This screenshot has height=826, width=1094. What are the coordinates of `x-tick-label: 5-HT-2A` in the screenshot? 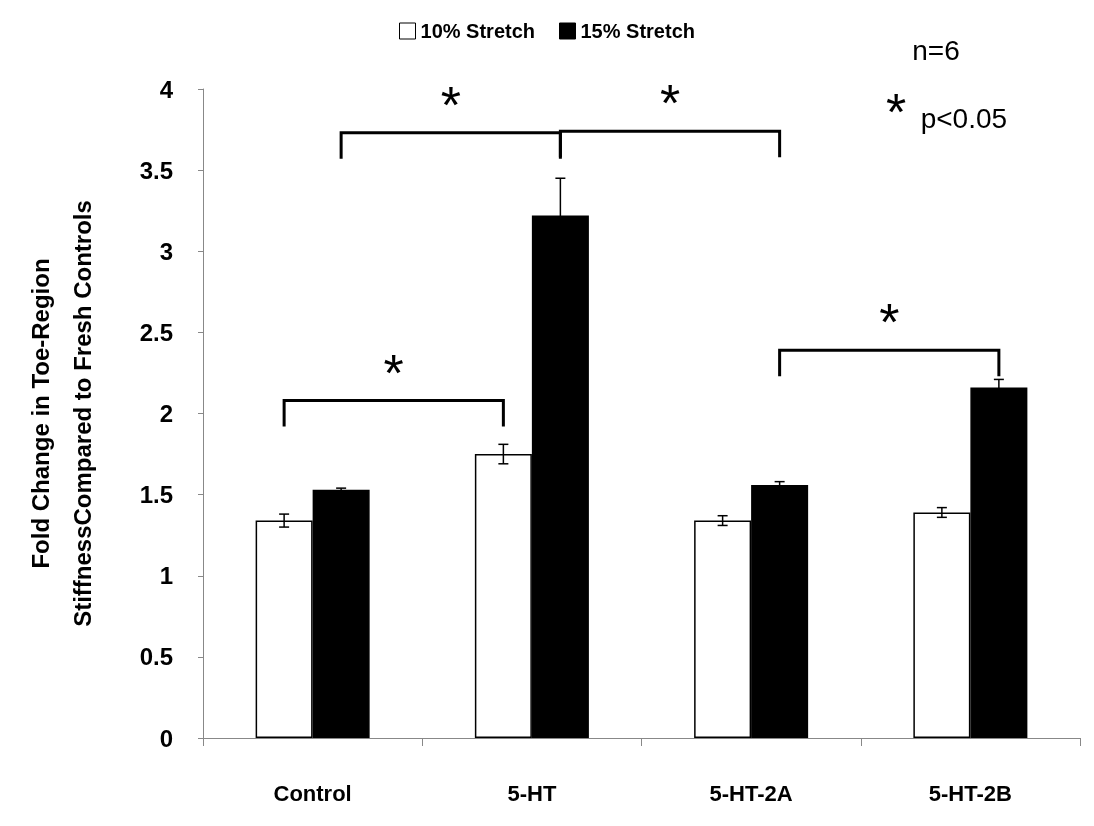 It's located at (751, 793).